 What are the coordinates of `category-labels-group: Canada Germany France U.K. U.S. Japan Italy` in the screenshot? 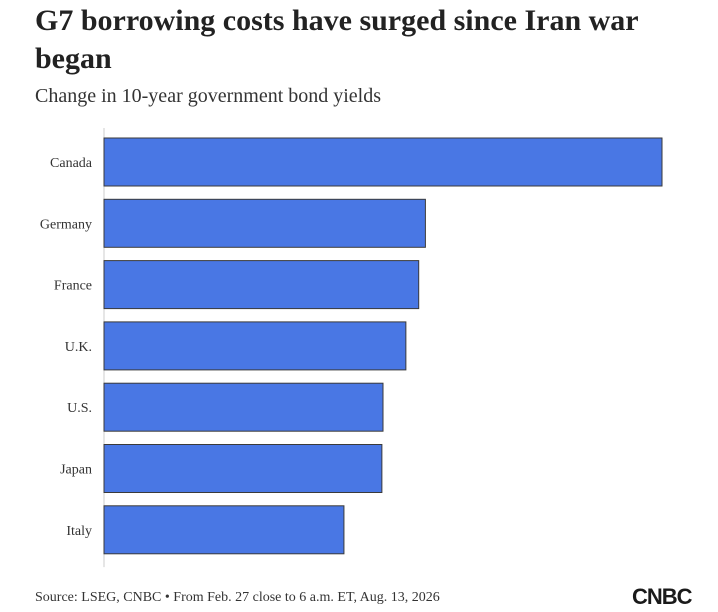 It's located at (66, 347).